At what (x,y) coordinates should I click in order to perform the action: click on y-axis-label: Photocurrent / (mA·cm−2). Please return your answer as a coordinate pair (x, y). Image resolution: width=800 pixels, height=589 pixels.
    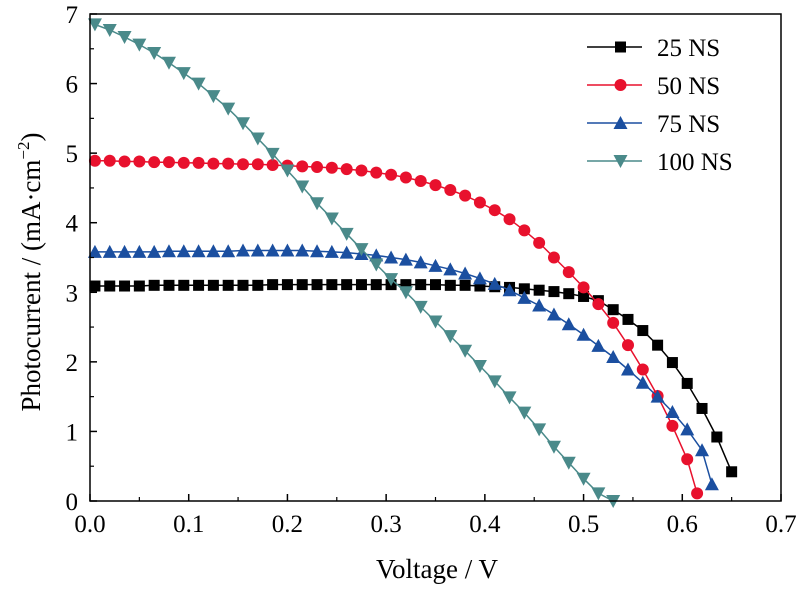
    Looking at the image, I should click on (30, 271).